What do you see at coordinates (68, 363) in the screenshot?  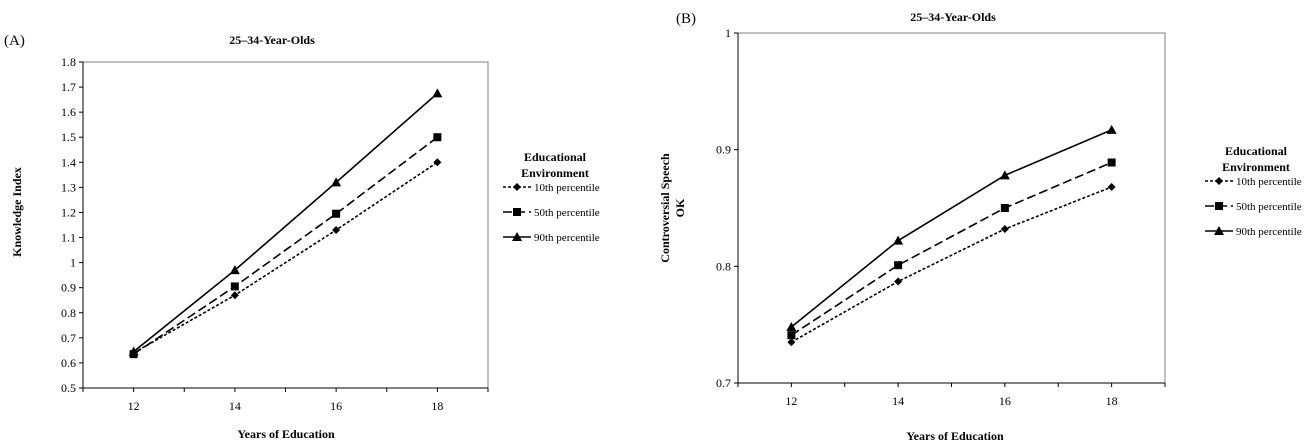 I see `panel-a-y-tick-label: 0.6` at bounding box center [68, 363].